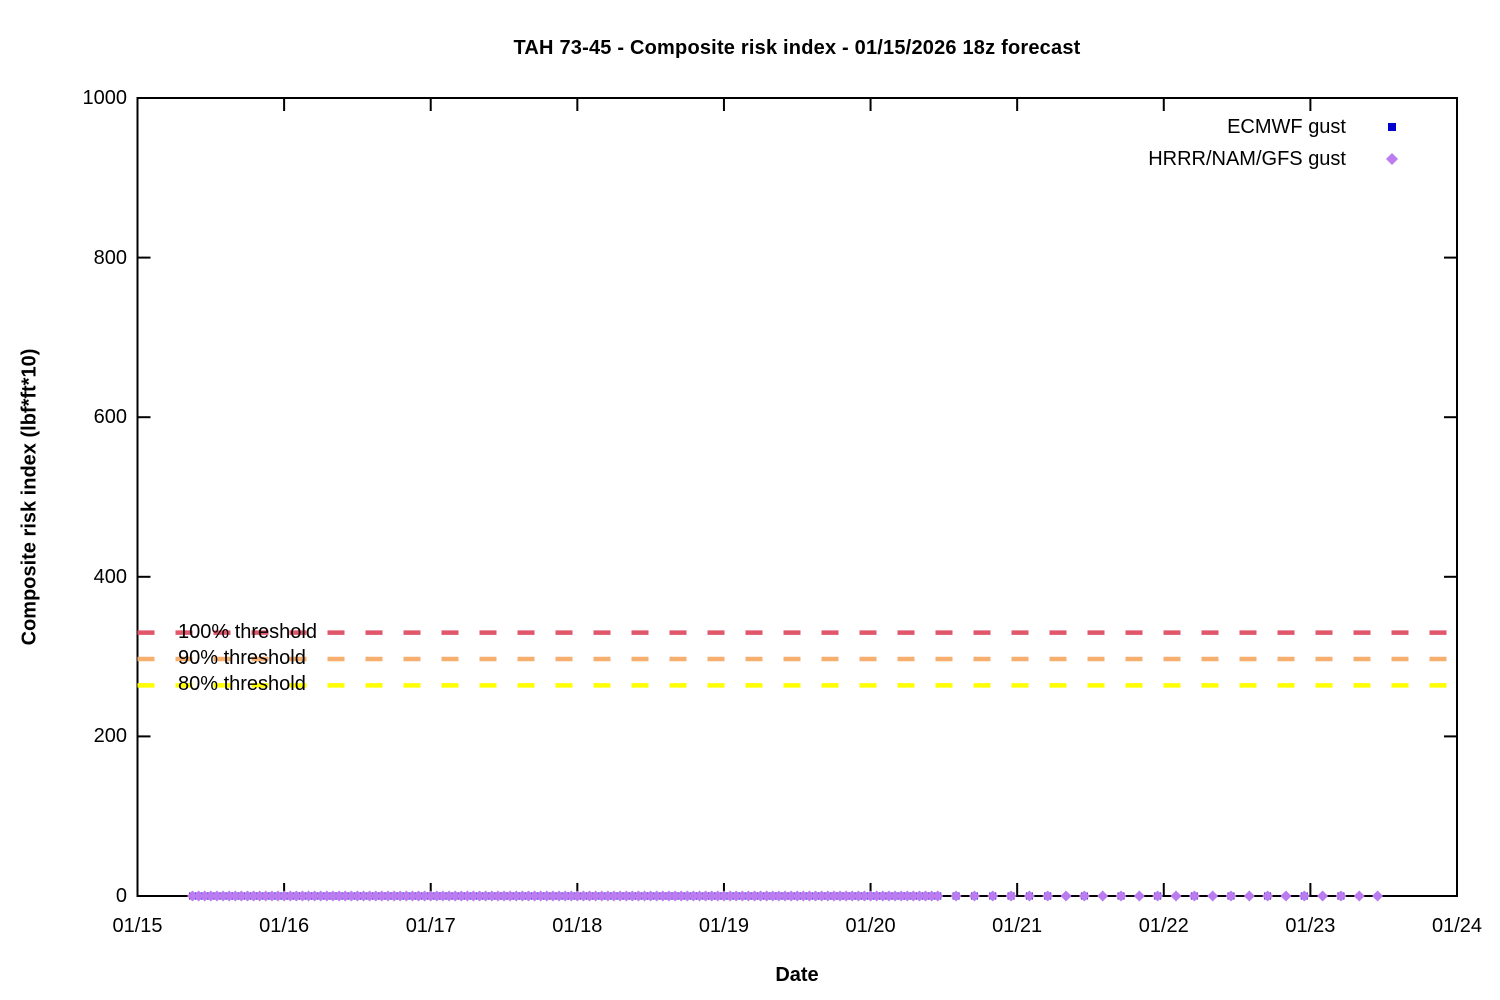 This screenshot has height=1000, width=1500. Describe the element at coordinates (1457, 926) in the screenshot. I see `x-tick-label: 01/24` at that location.